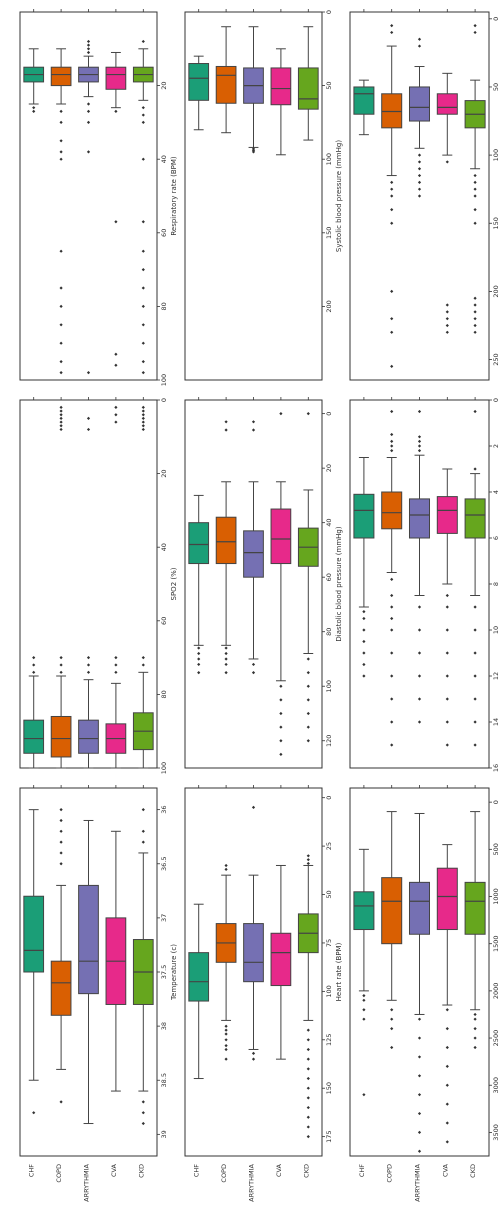  I want to click on value-tick-label: 3000, so click(495, 1085).